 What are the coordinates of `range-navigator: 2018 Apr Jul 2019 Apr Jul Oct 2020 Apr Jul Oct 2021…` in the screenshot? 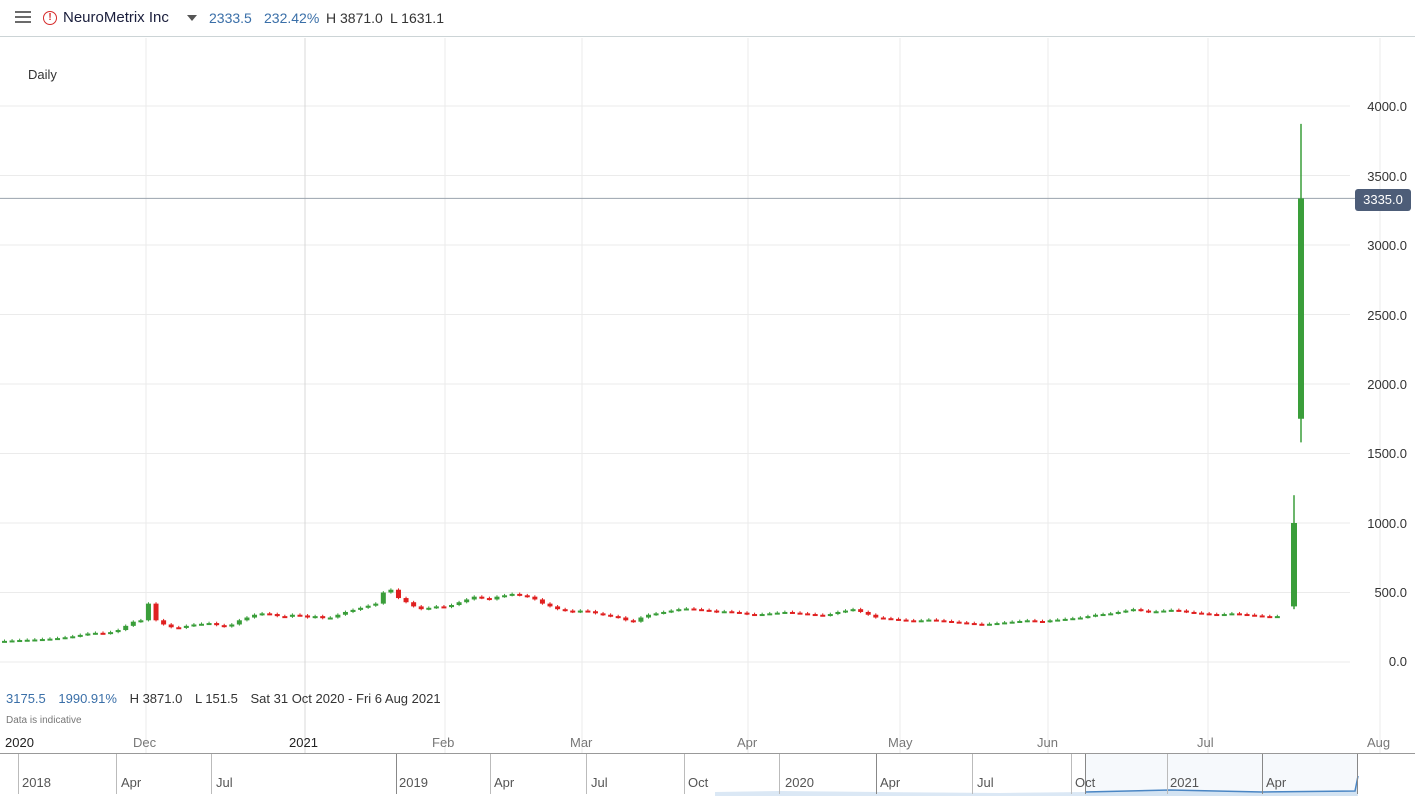 It's located at (707, 774).